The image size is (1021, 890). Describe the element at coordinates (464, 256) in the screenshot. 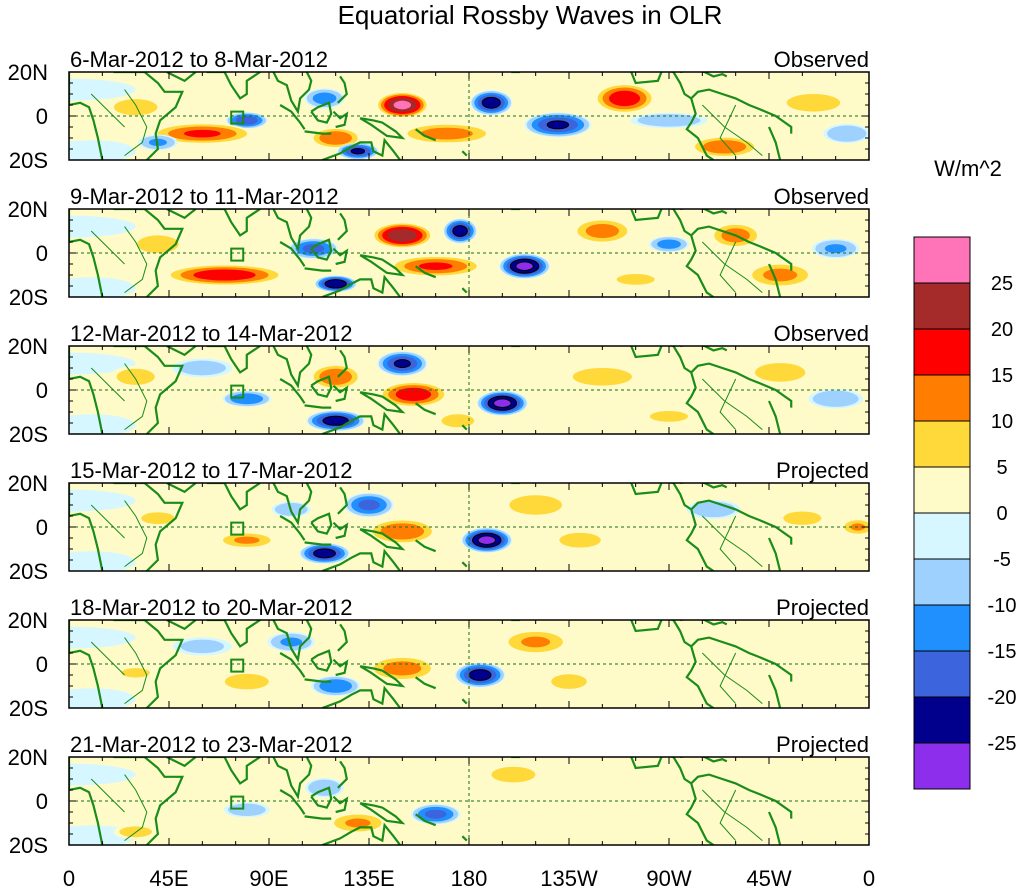

I see `olr-field` at that location.